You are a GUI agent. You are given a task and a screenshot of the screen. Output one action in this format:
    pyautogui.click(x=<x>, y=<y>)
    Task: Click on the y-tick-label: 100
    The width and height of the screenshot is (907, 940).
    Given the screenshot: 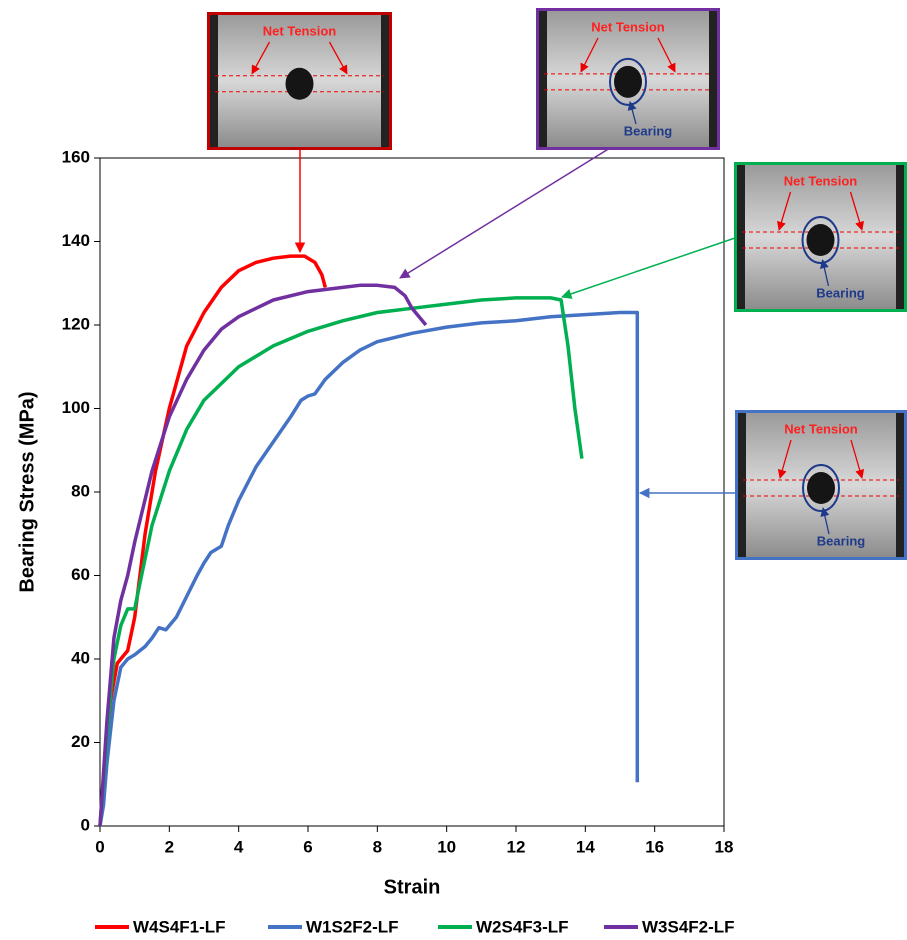 What is the action you would take?
    pyautogui.click(x=76, y=407)
    